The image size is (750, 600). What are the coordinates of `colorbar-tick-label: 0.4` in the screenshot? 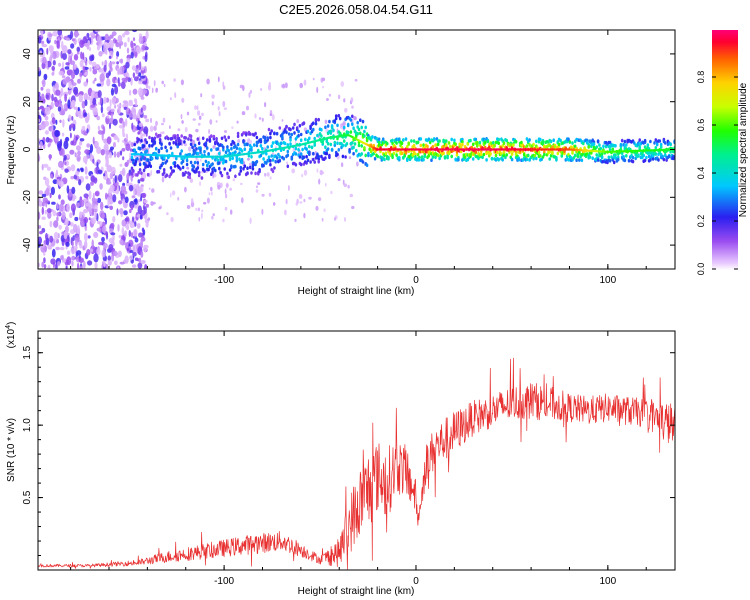 It's located at (701, 173).